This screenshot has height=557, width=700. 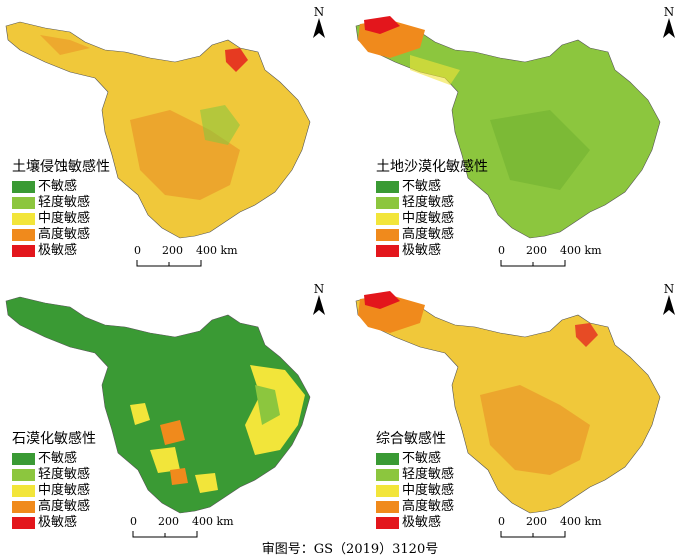 I want to click on legend: 石漠化敏感性 不敏感 轻度敏感 中度敏感 高度敏感 极敏感, so click(x=54, y=481).